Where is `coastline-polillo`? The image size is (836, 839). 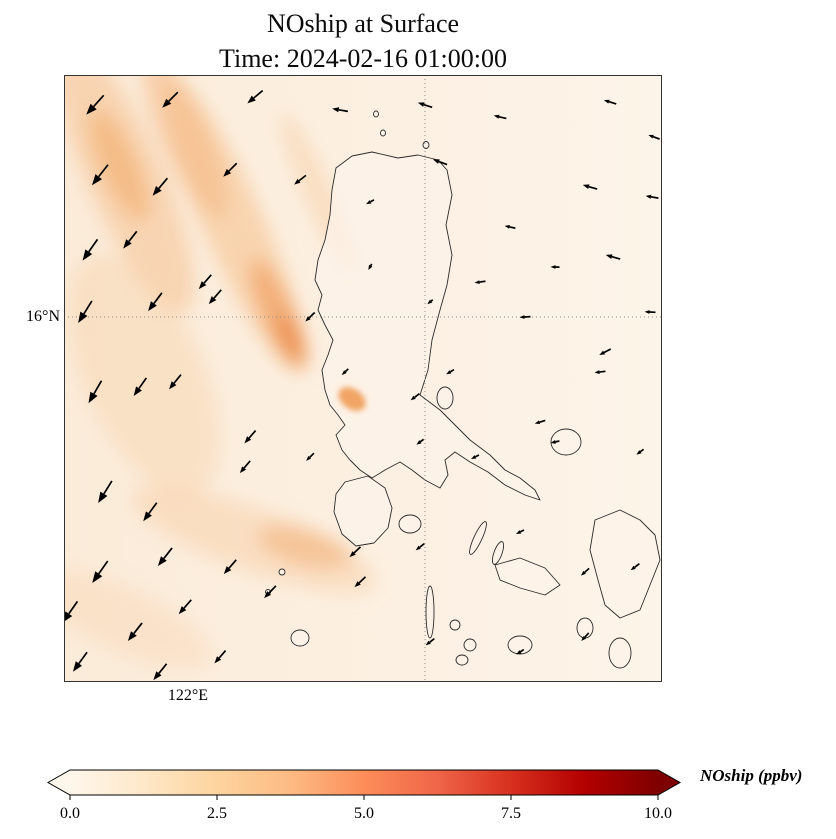 coastline-polillo is located at coordinates (445, 398).